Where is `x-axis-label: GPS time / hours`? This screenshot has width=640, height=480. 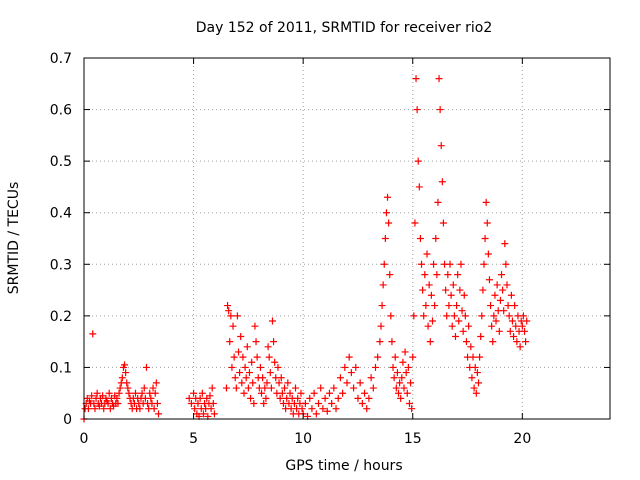
x-axis-label: GPS time / hours is located at coordinates (343, 466).